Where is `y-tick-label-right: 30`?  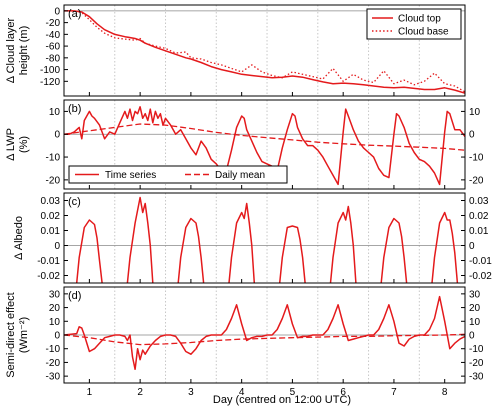
y-tick-label-right: 30 is located at coordinates (475, 294).